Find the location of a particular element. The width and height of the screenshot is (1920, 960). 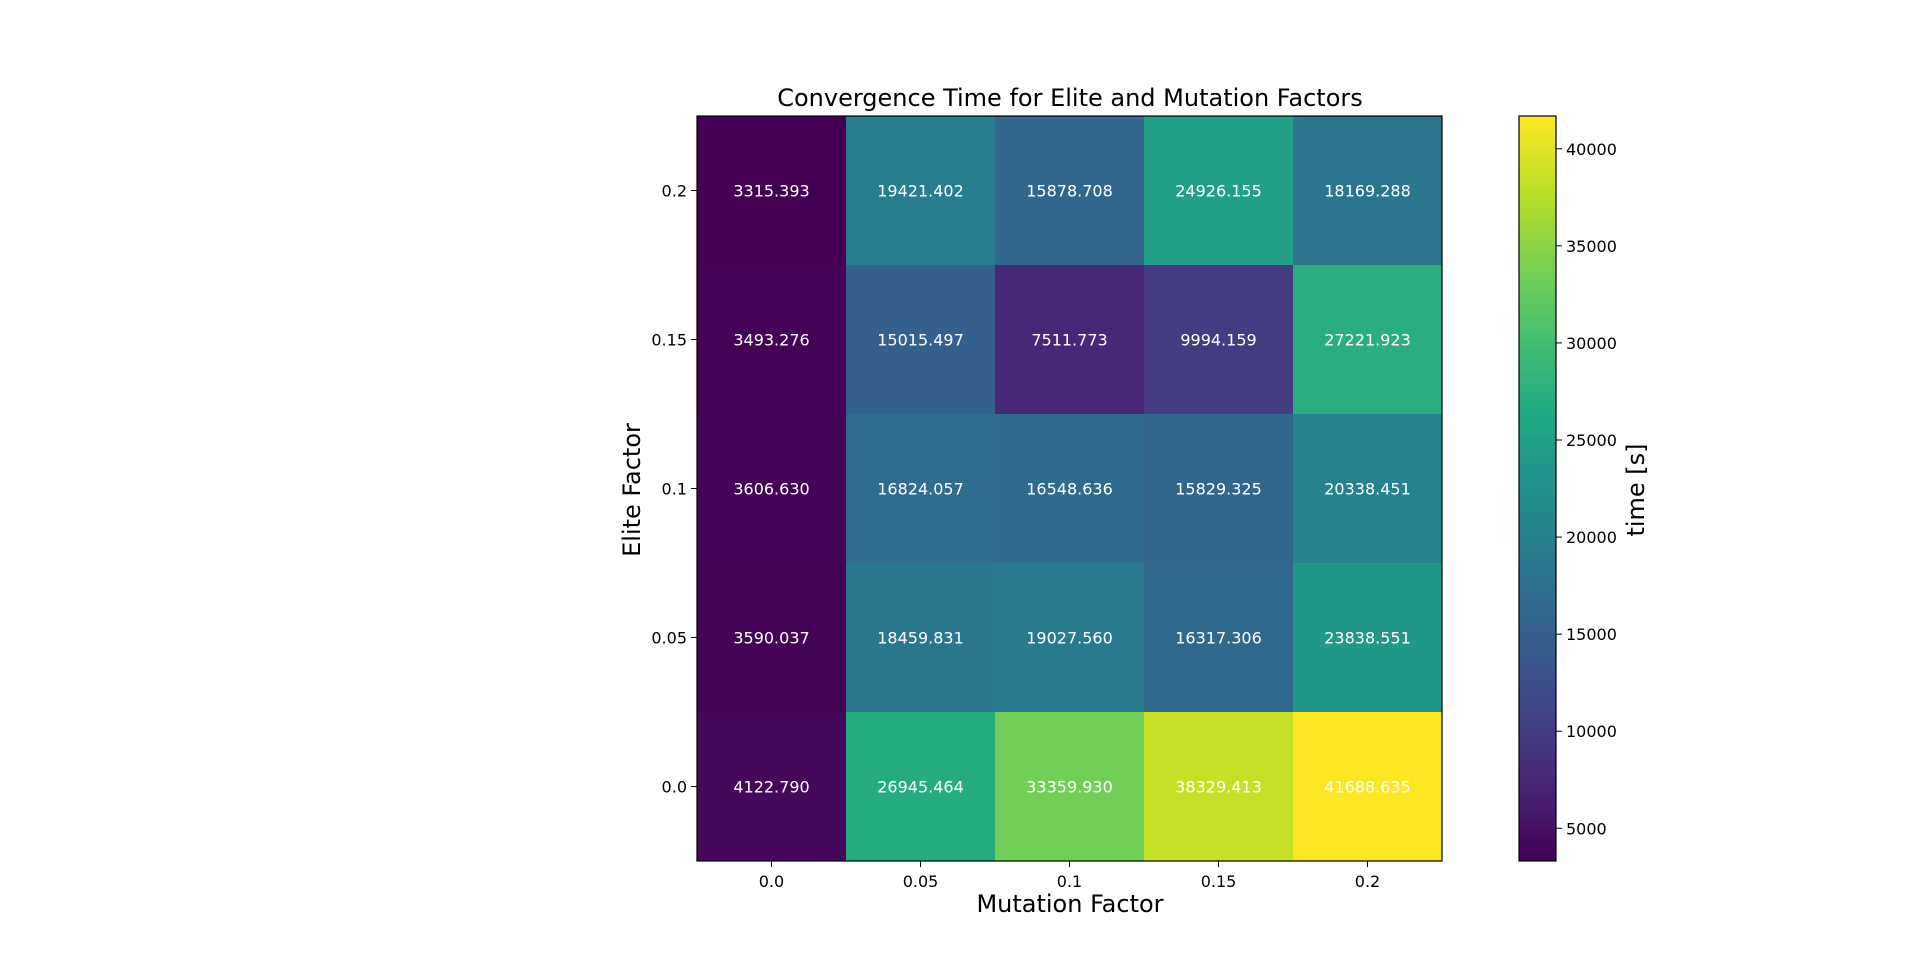

cell-value-label: 16548.636 is located at coordinates (1069, 489).